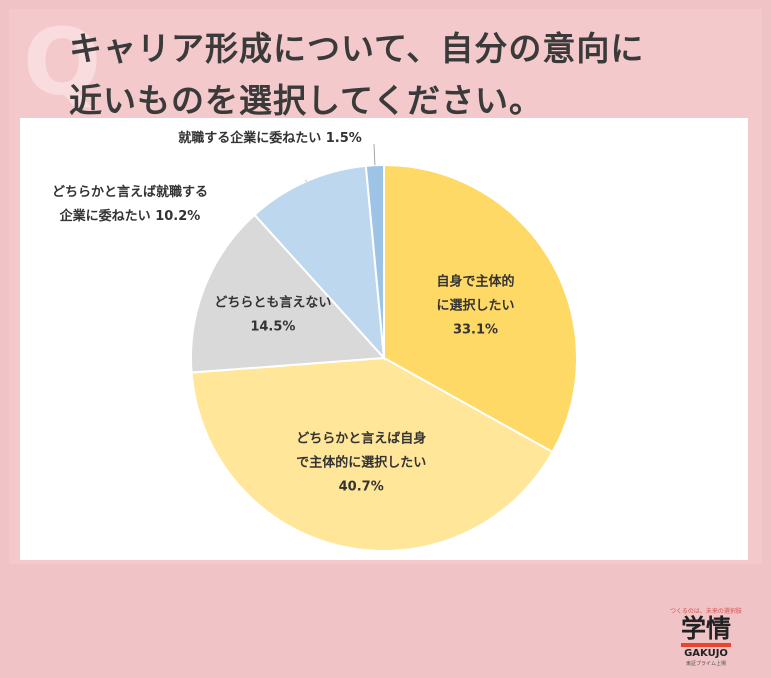  Describe the element at coordinates (475, 281) in the screenshot. I see `slice-category-label-1: 自身で主体的` at that location.